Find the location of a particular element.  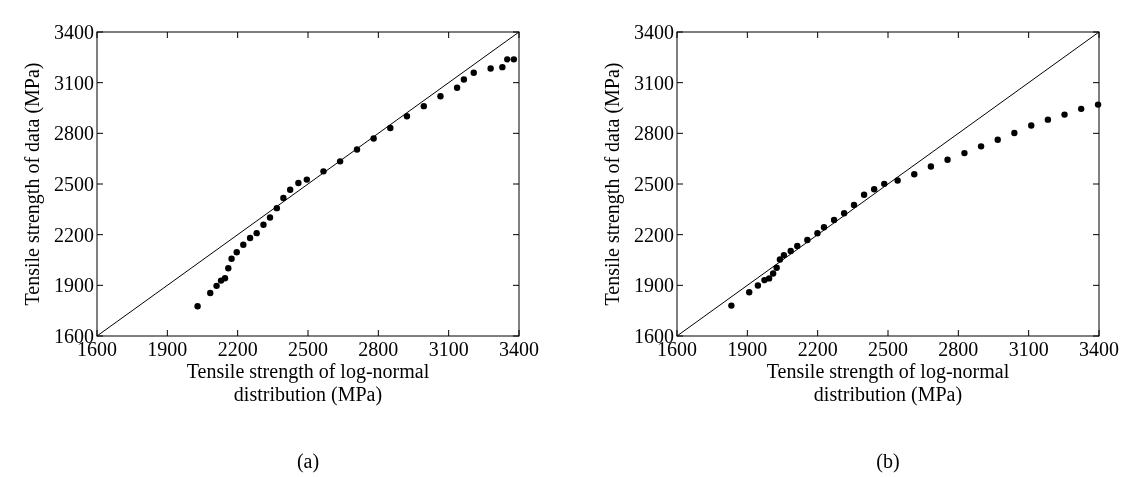

text: (b) is located at coordinates (888, 461).